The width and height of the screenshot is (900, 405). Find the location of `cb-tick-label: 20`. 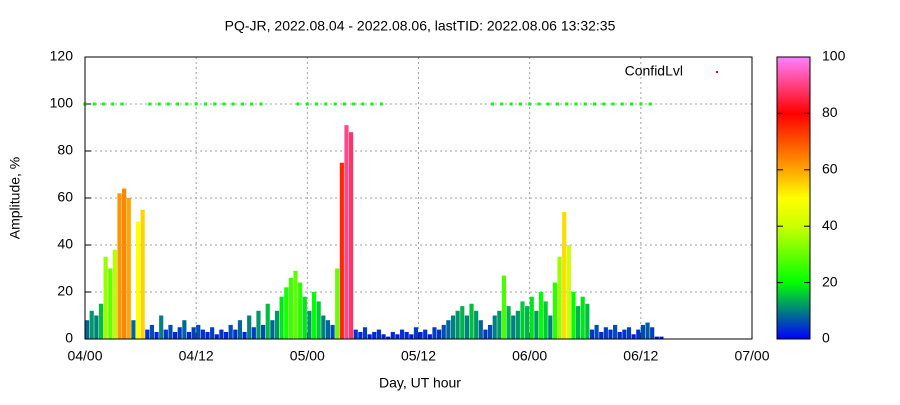

cb-tick-label: 20 is located at coordinates (830, 281).